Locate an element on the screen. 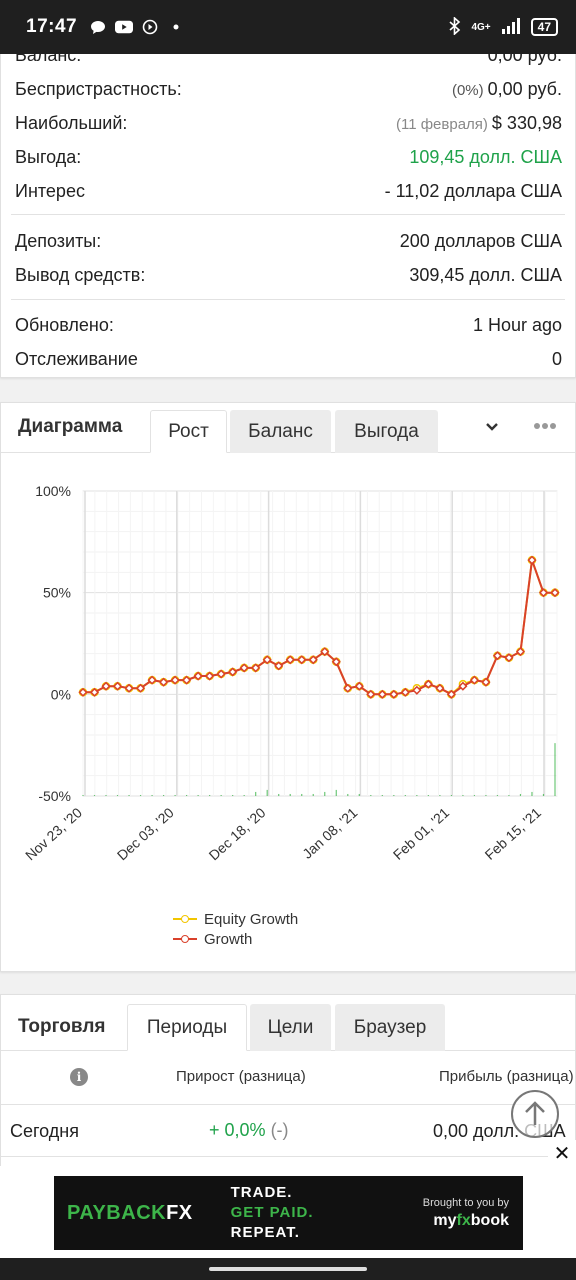  ad-close-button: ✕ is located at coordinates (562, 1154).